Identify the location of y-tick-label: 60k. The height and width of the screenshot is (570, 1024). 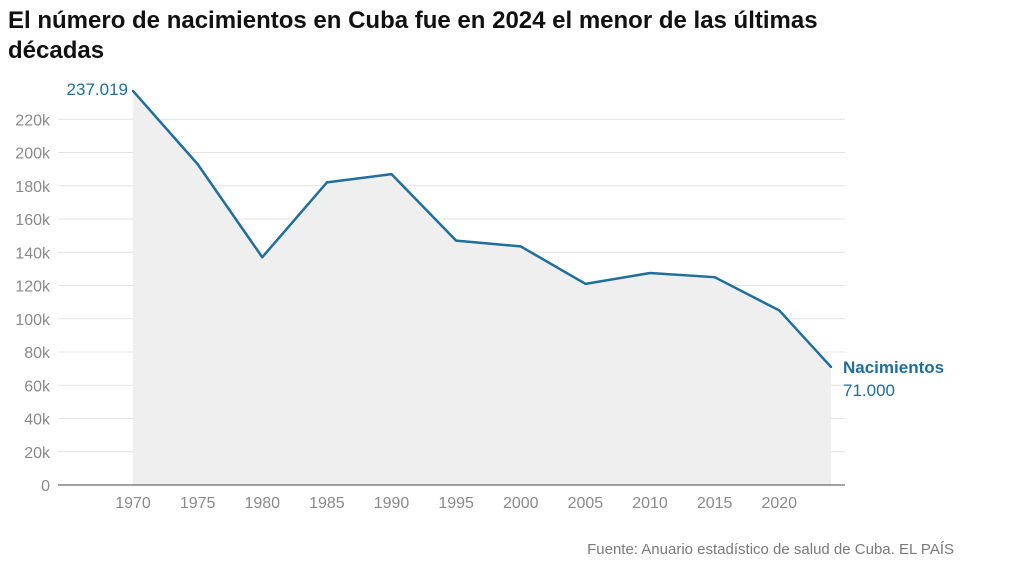
(37, 386).